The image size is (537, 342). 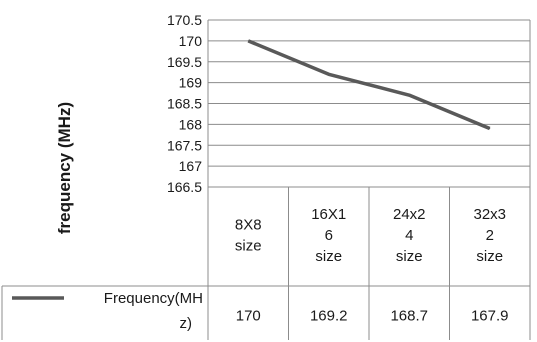 I want to click on category-label: 32x3 2 size, so click(x=489, y=235).